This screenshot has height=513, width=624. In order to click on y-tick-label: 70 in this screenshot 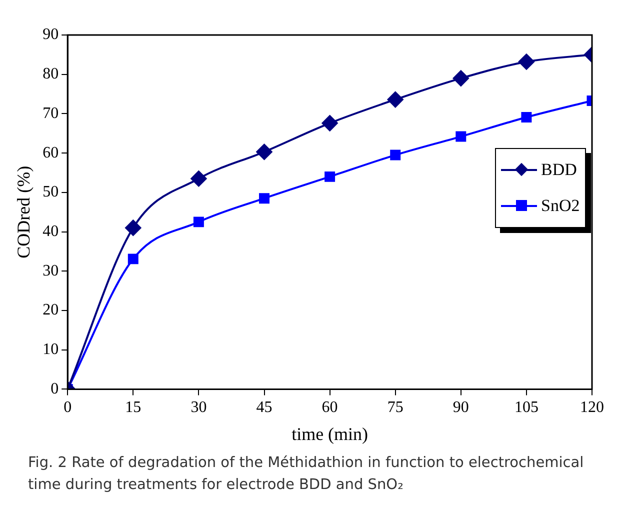, I will do `click(50, 113)`.